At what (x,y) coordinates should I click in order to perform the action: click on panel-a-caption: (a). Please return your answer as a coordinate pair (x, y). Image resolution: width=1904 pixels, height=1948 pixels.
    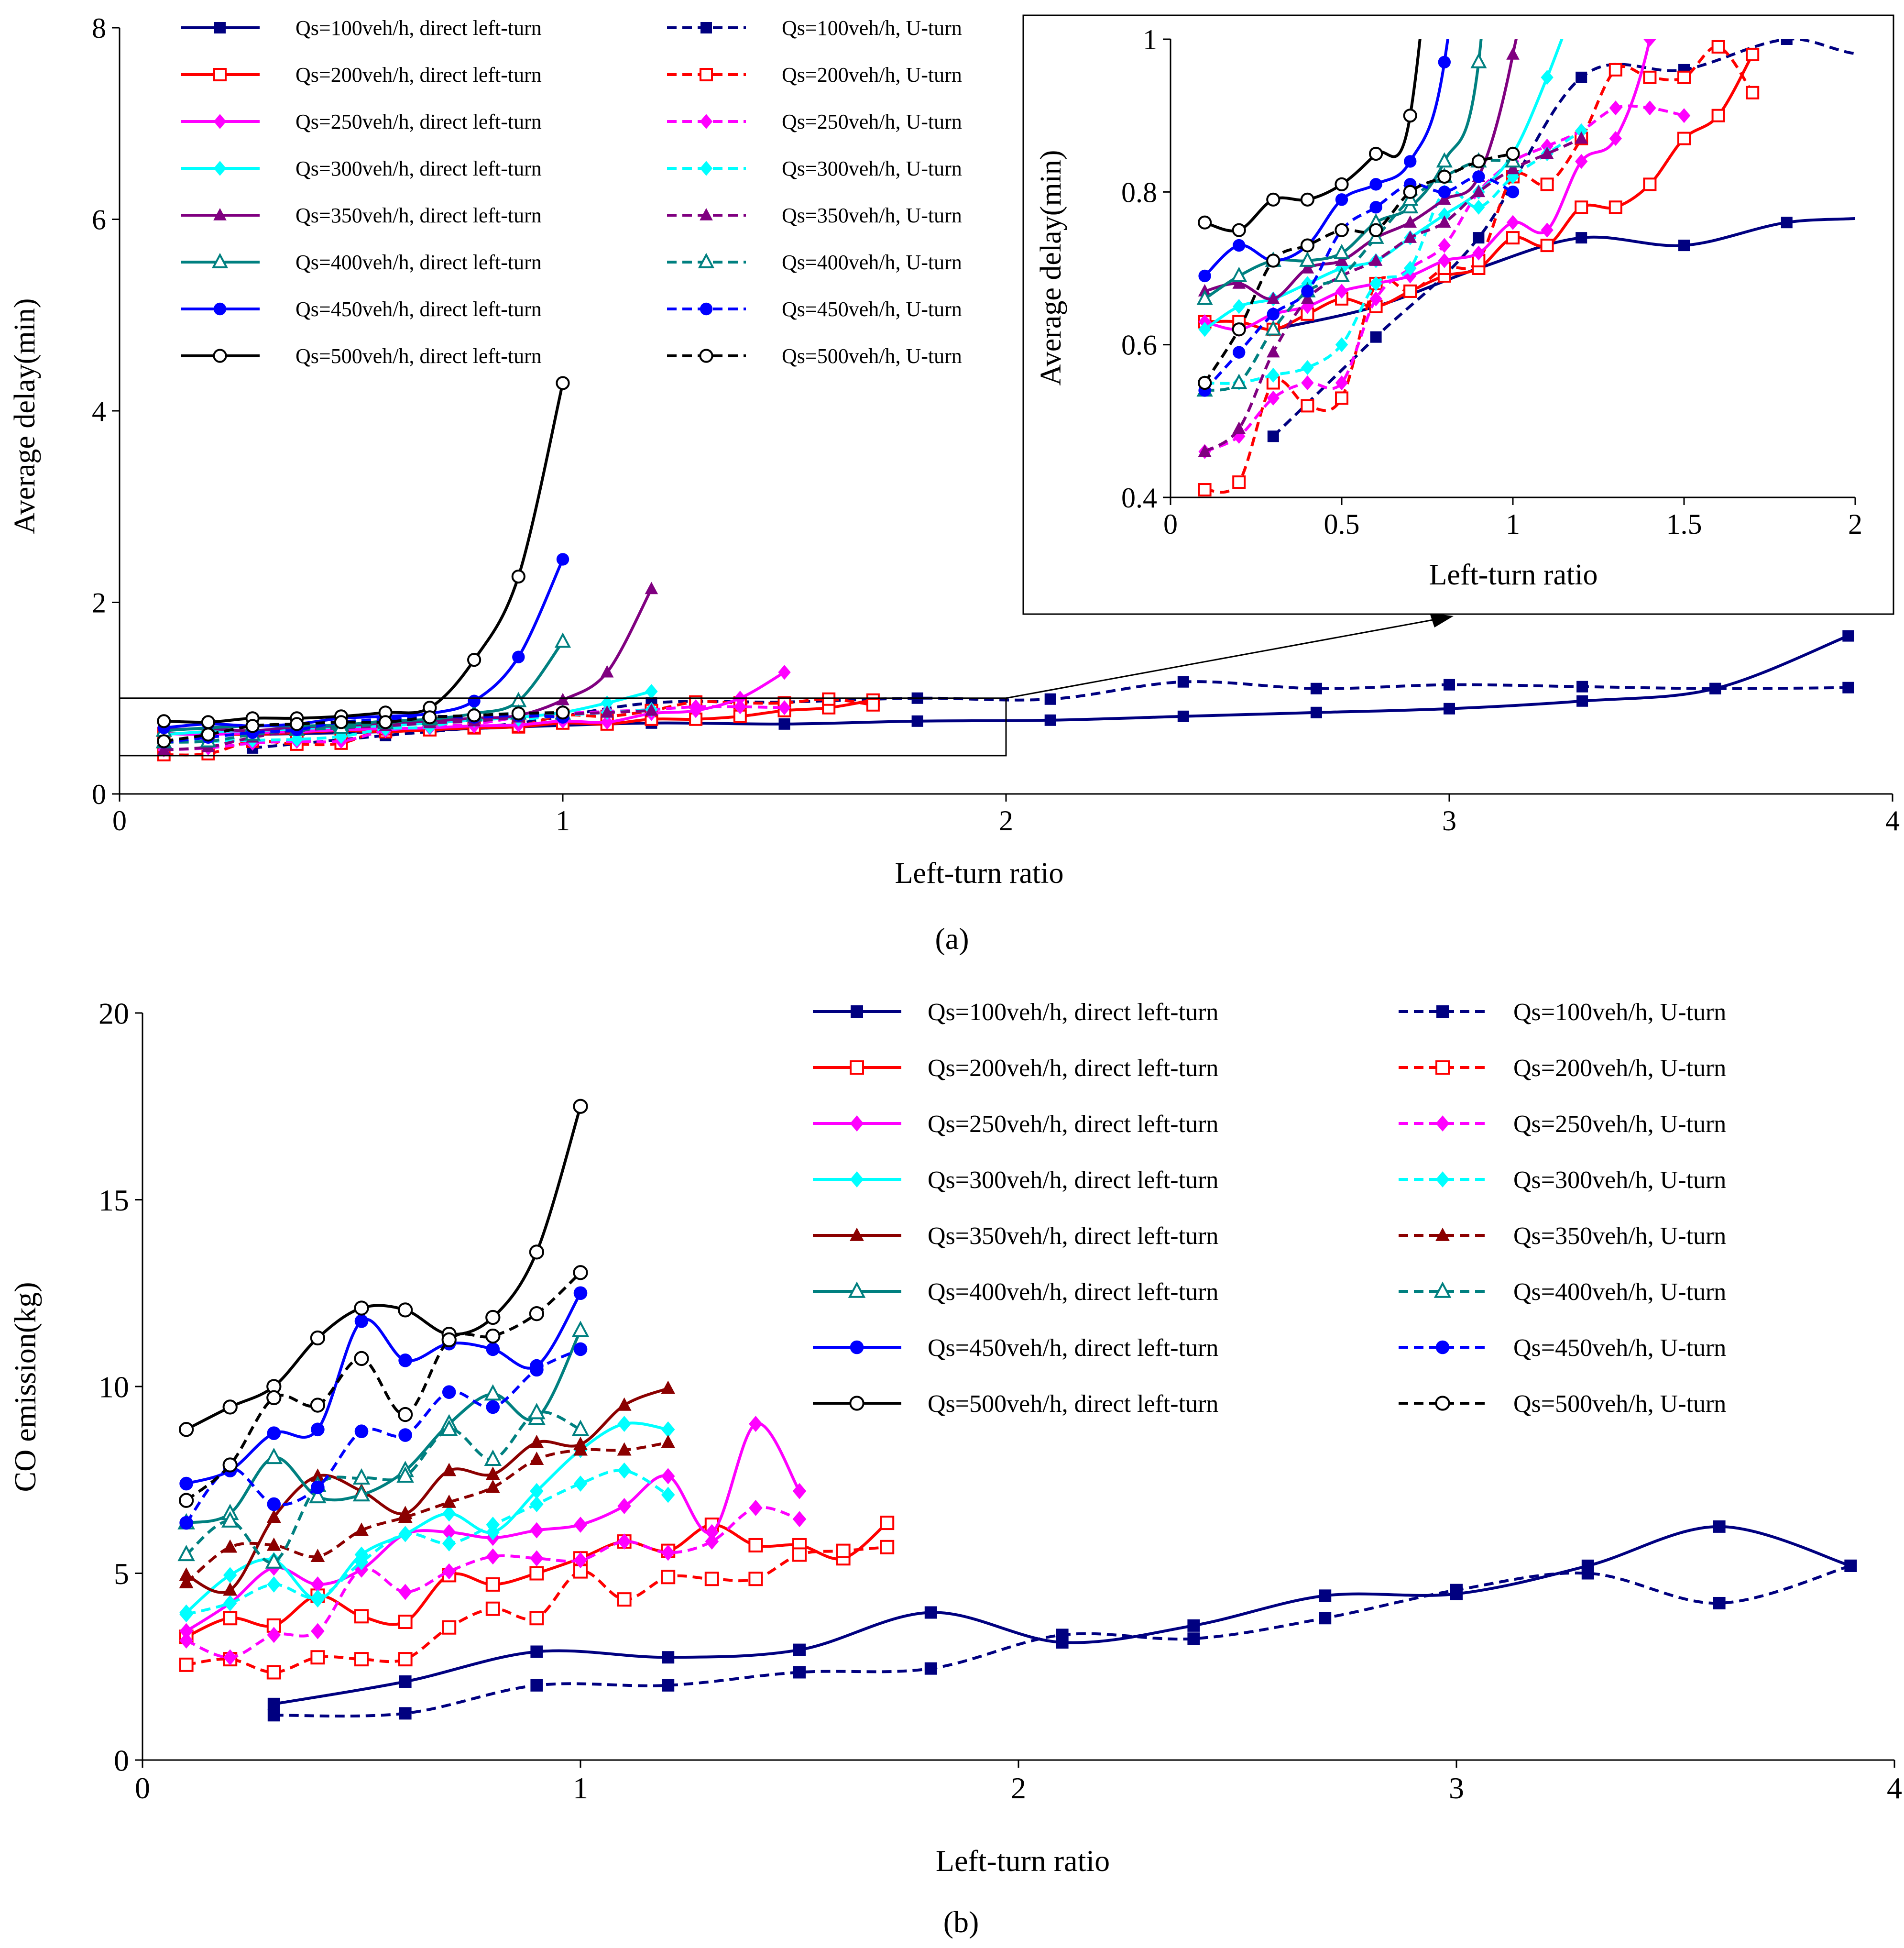
    Looking at the image, I should click on (952, 939).